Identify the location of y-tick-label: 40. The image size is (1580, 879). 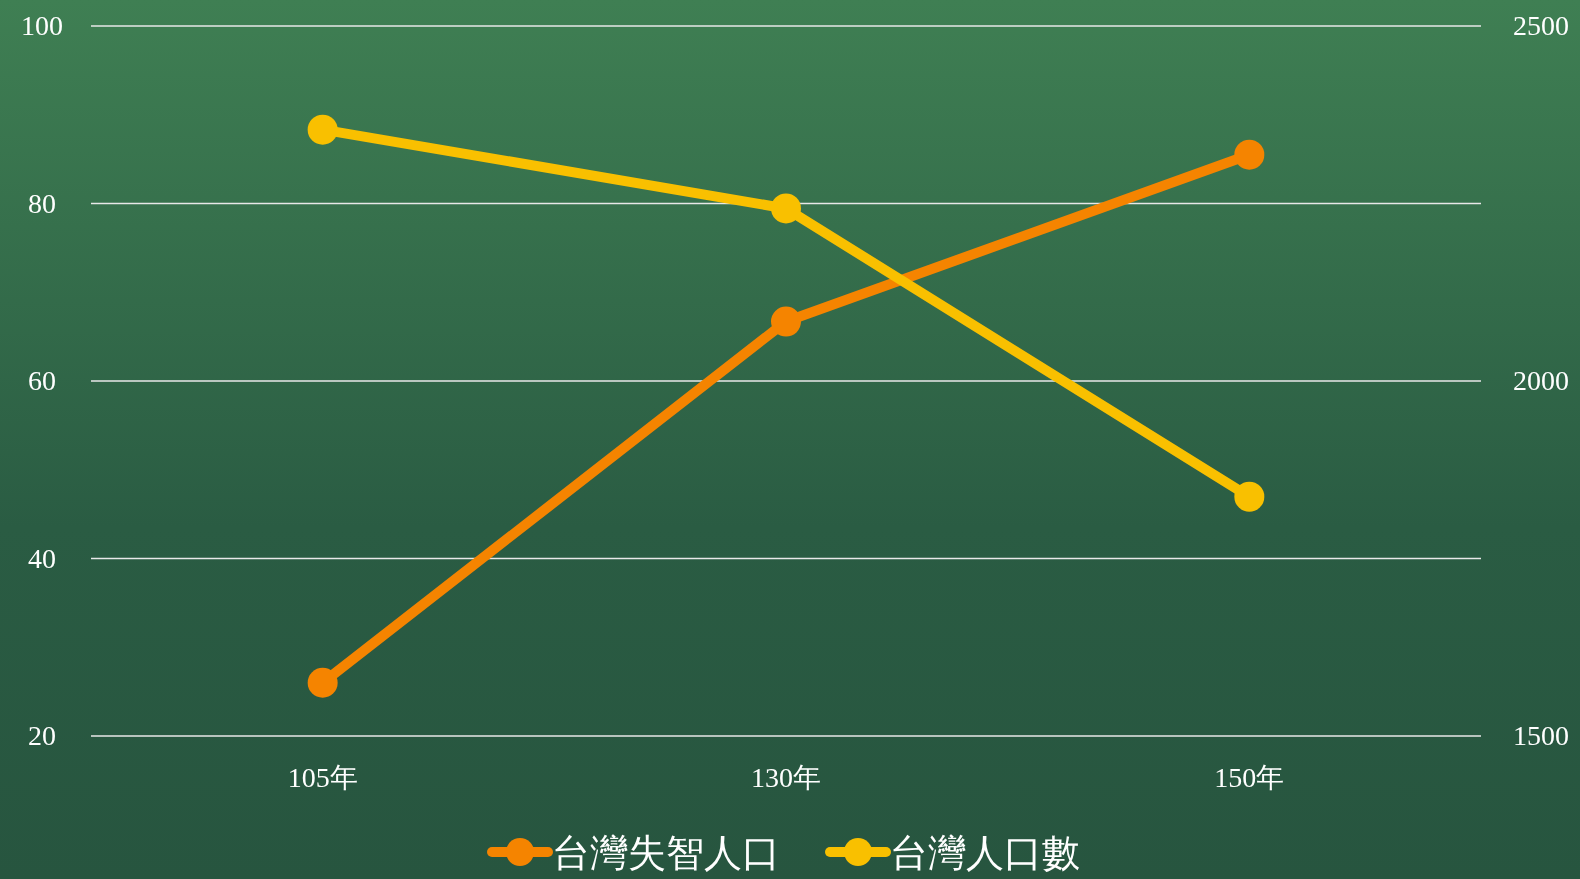
(42, 558).